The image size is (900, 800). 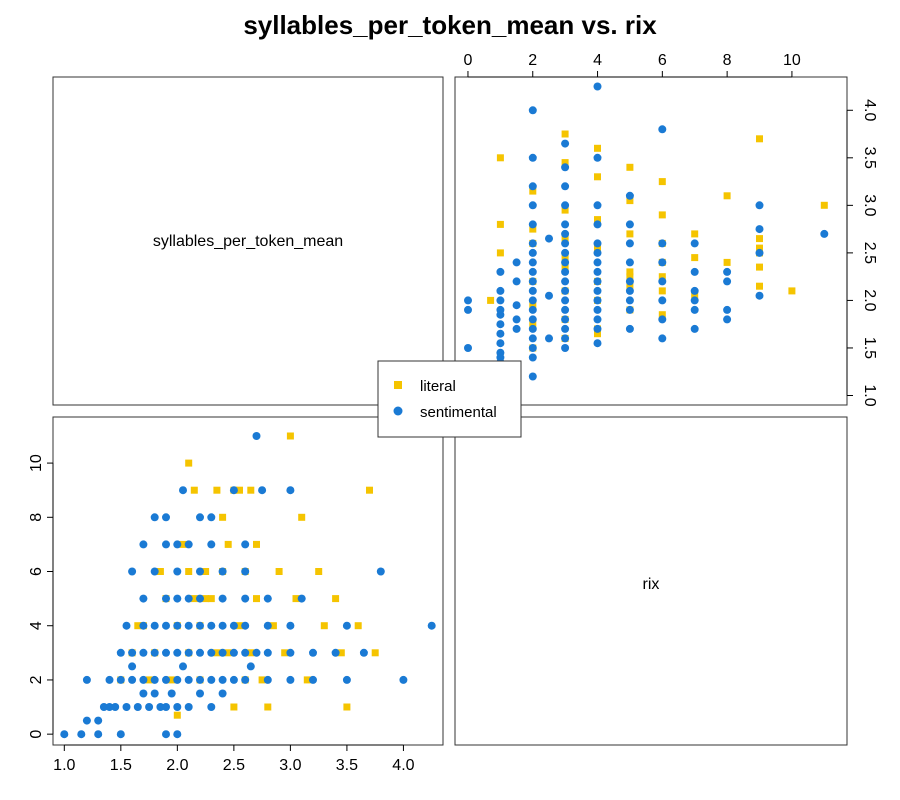 What do you see at coordinates (36, 463) in the screenshot?
I see `left-axis-tick-label: 10` at bounding box center [36, 463].